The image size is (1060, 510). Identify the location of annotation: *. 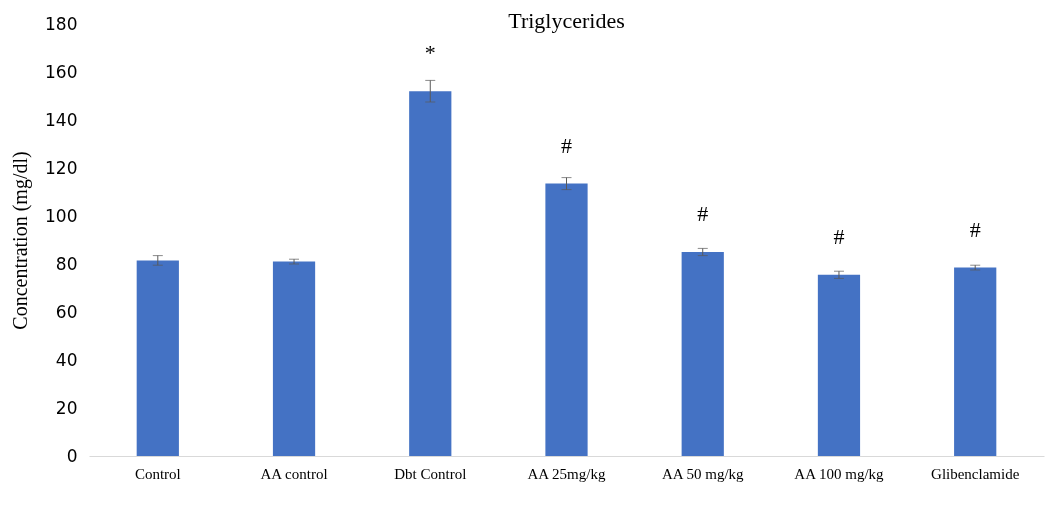
(430, 53).